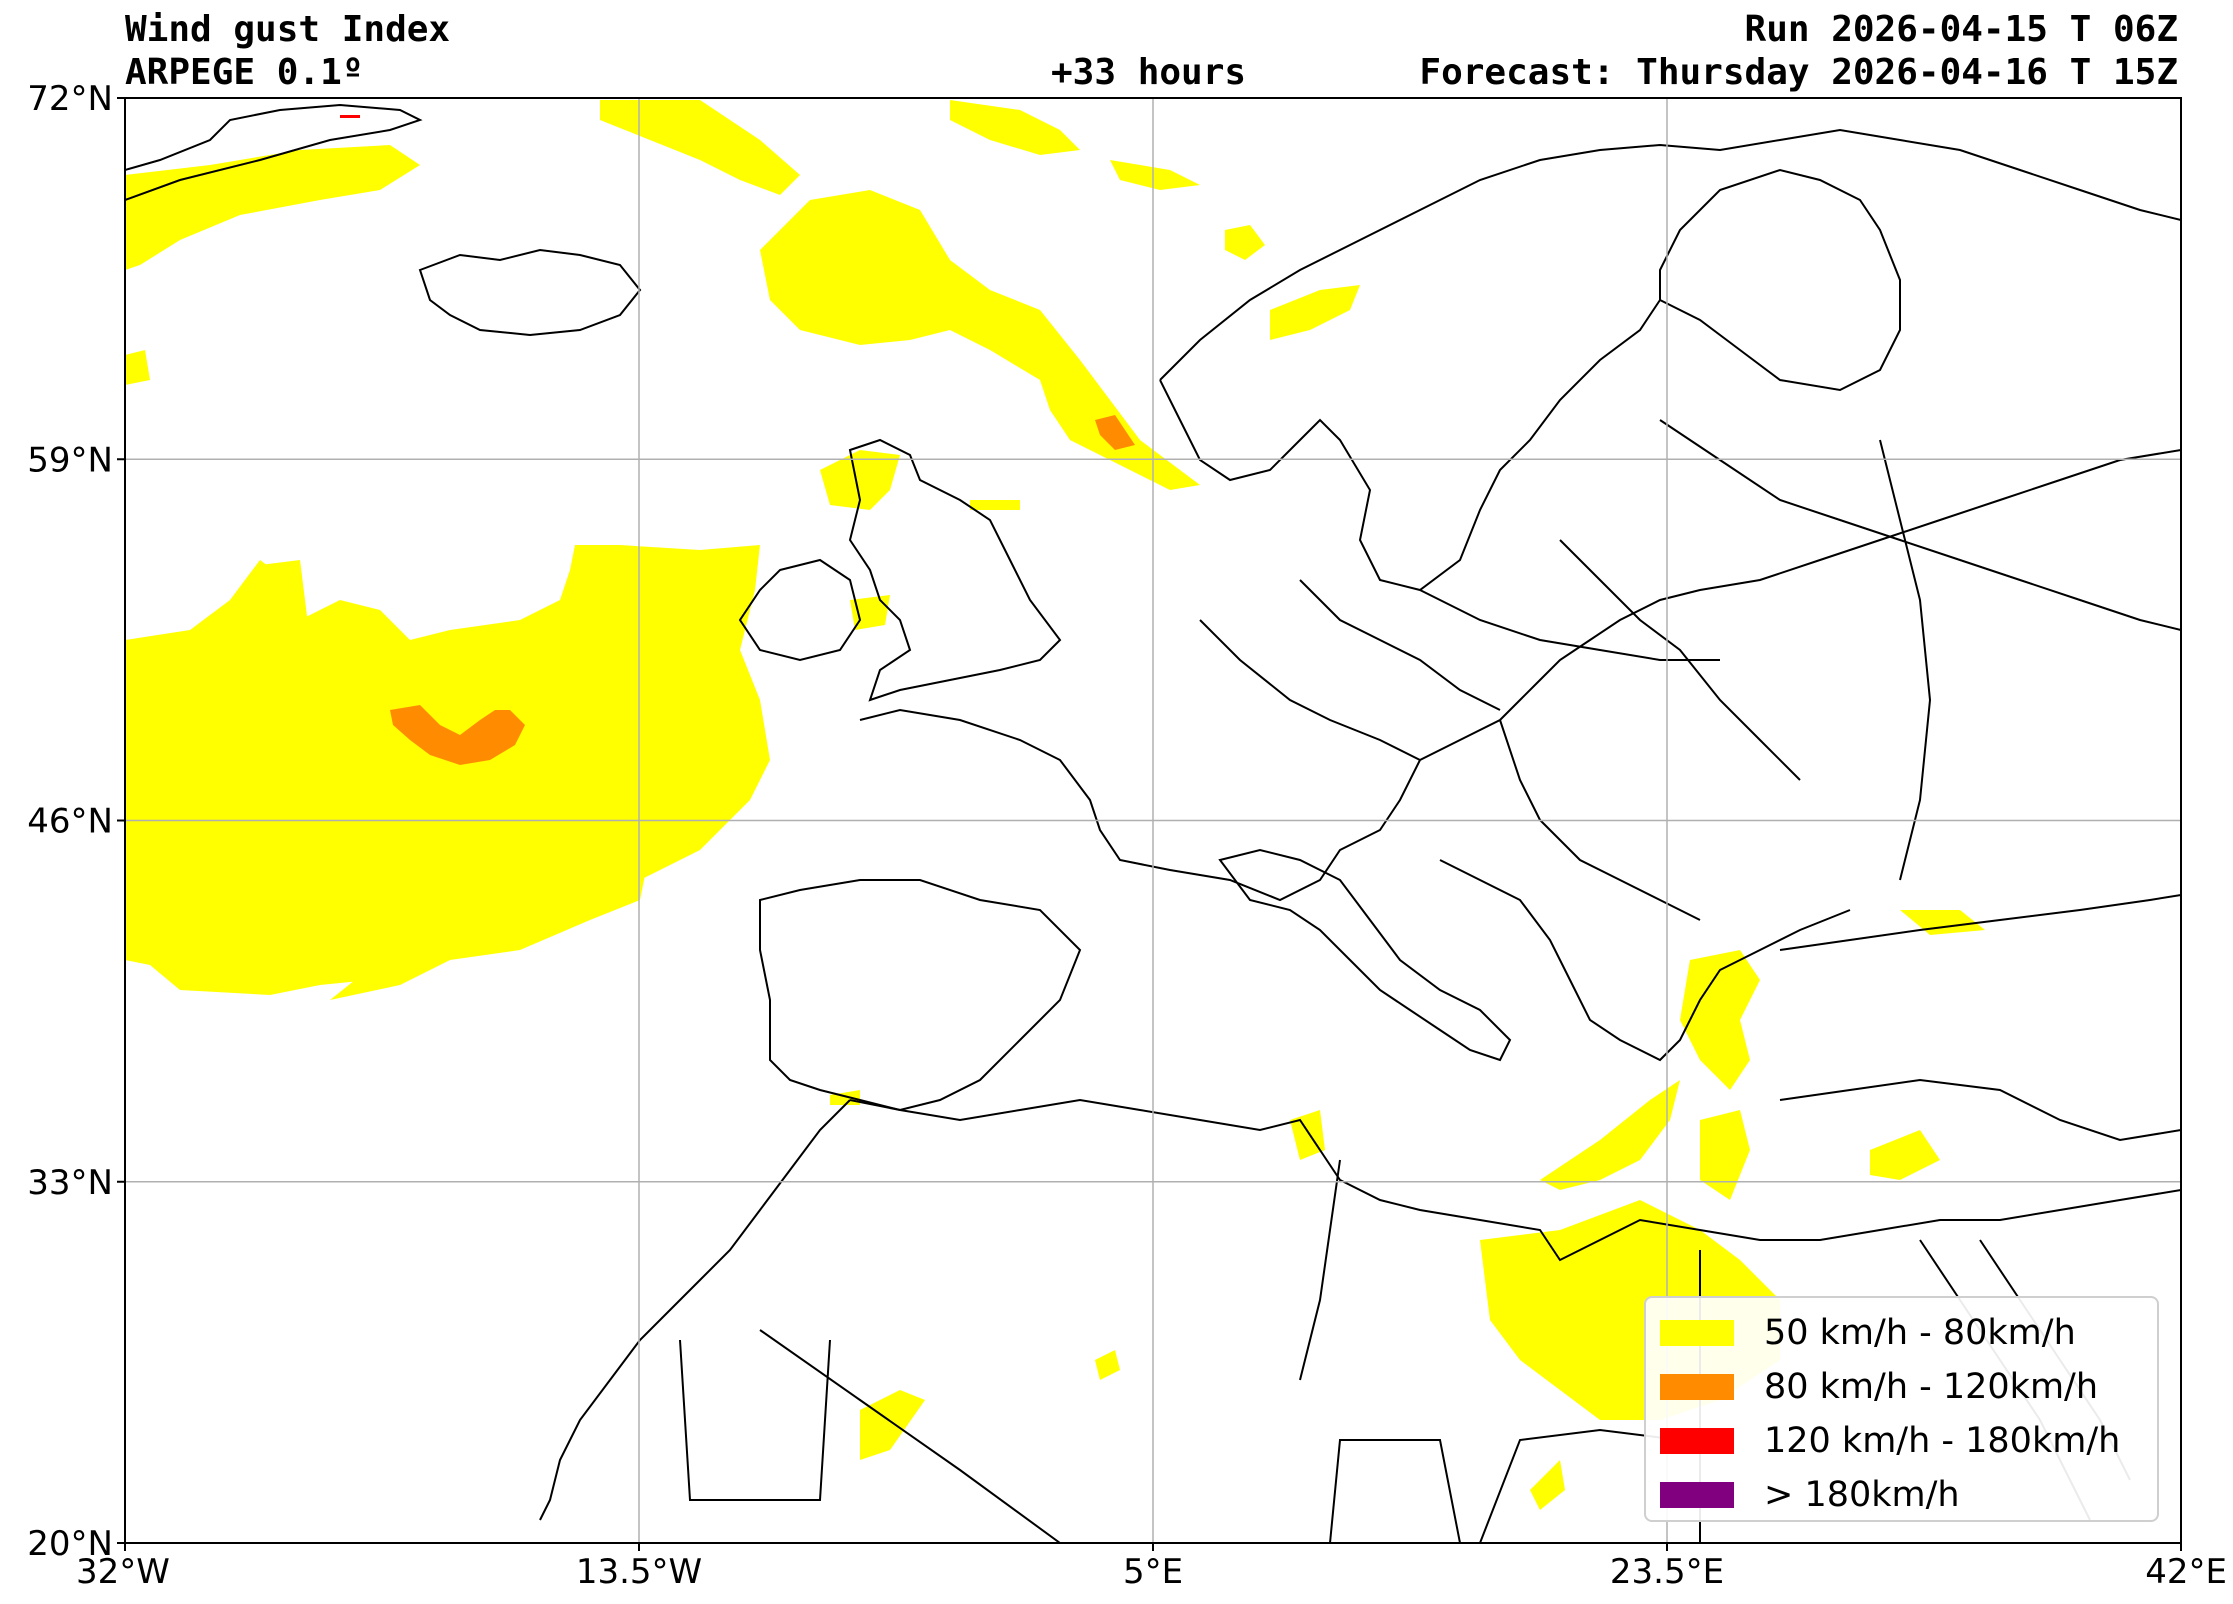  I want to click on gust-area-north-east, so click(1155, 175).